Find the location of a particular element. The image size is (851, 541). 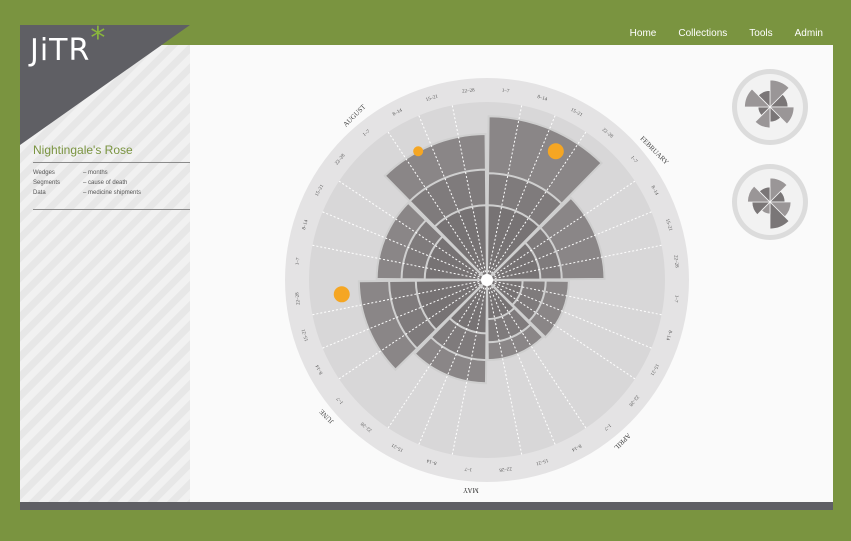

main-nav: Home Collections Tools Admin is located at coordinates (726, 33).